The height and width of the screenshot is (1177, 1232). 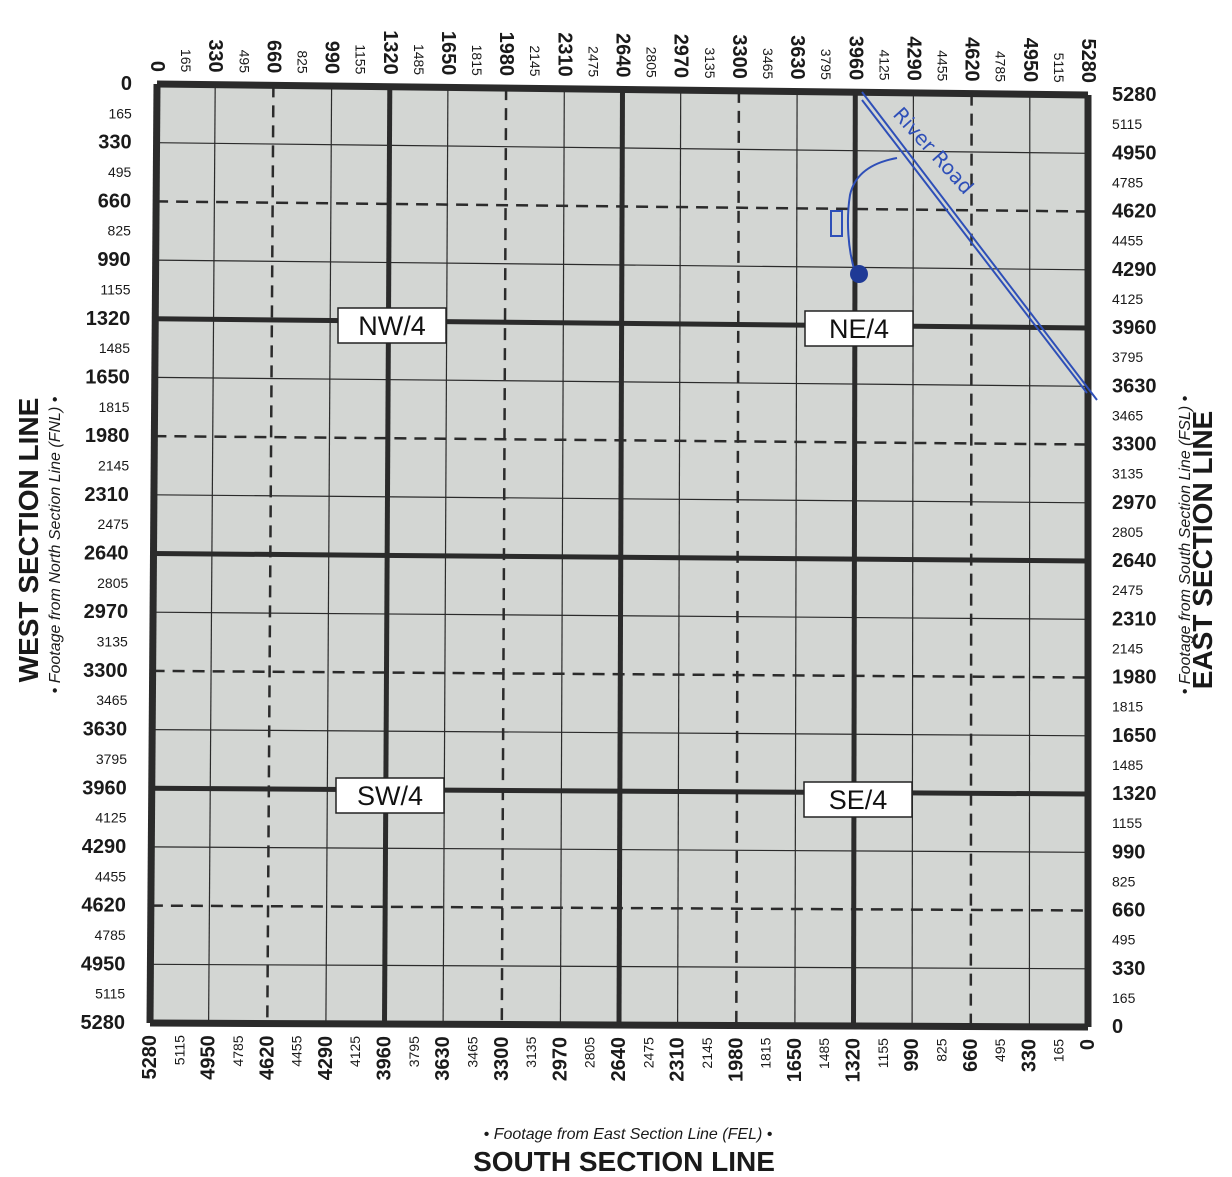 What do you see at coordinates (126, 84) in the screenshot?
I see `left-tick-label: 0` at bounding box center [126, 84].